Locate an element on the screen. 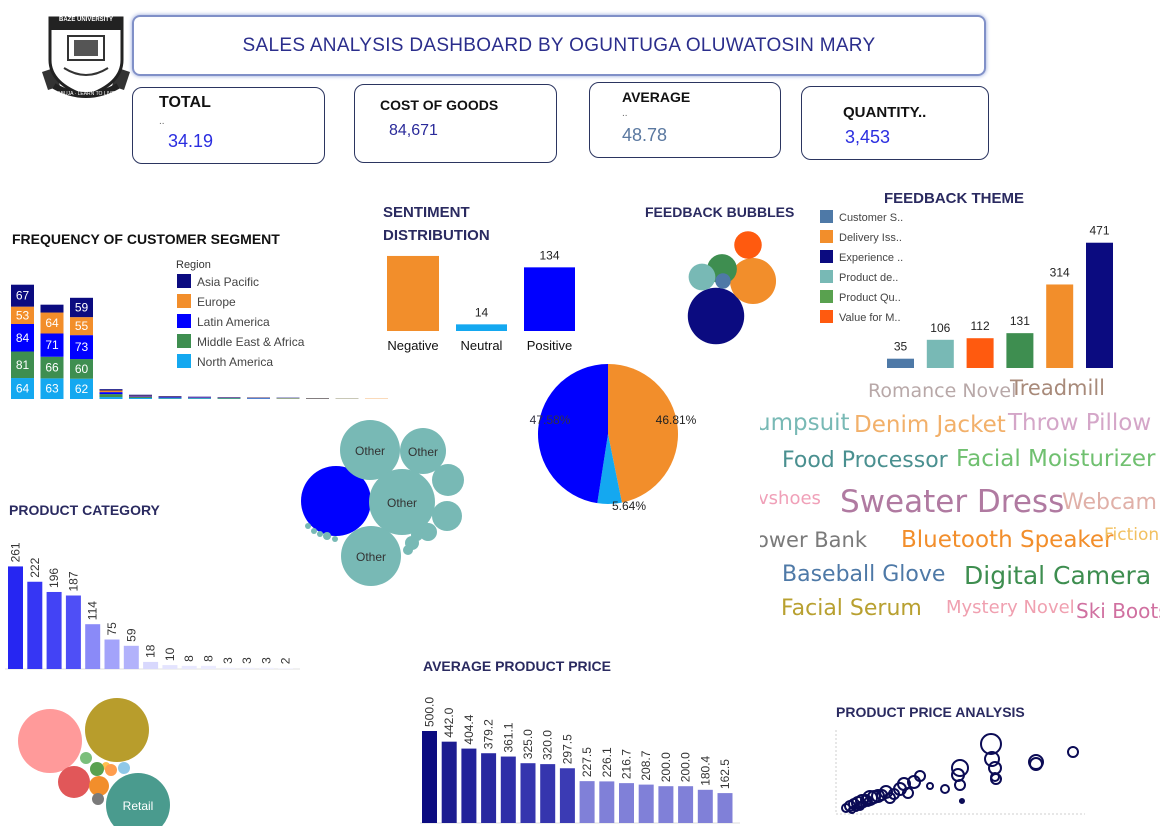  segment-bar-label: 59 is located at coordinates (82, 307).